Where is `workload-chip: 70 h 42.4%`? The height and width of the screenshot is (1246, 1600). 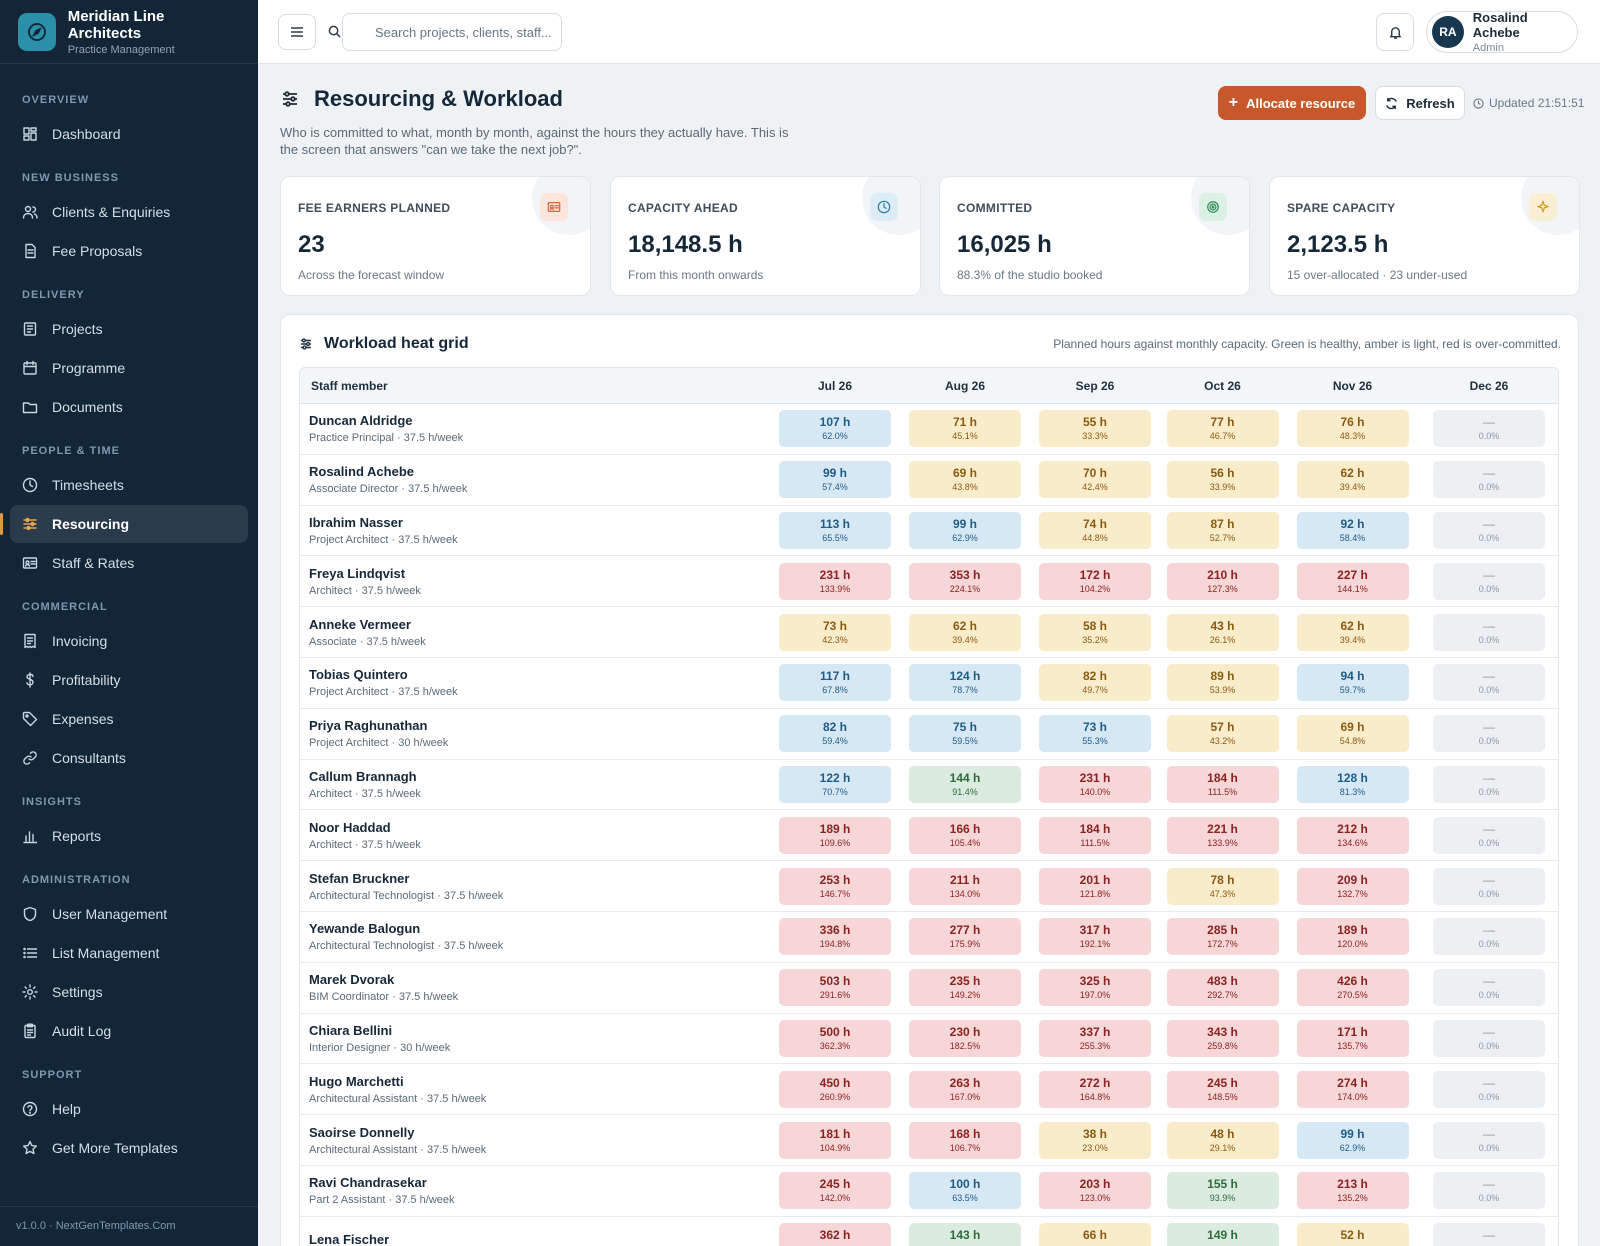 workload-chip: 70 h 42.4% is located at coordinates (1095, 480).